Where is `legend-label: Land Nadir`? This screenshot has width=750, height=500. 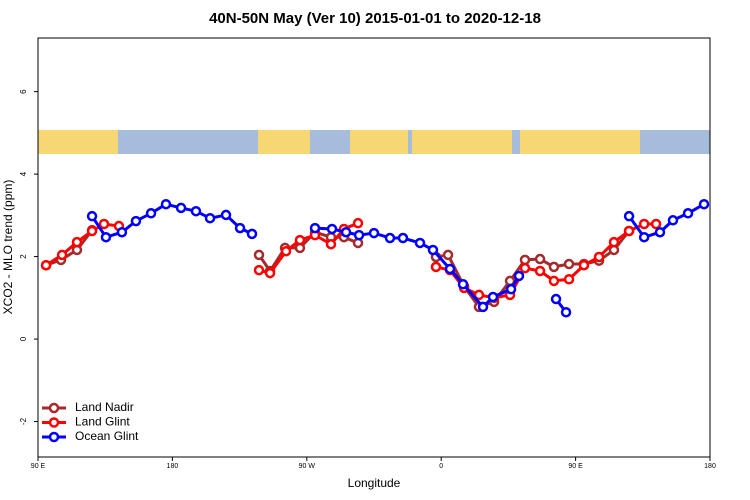 legend-label: Land Nadir is located at coordinates (104, 407).